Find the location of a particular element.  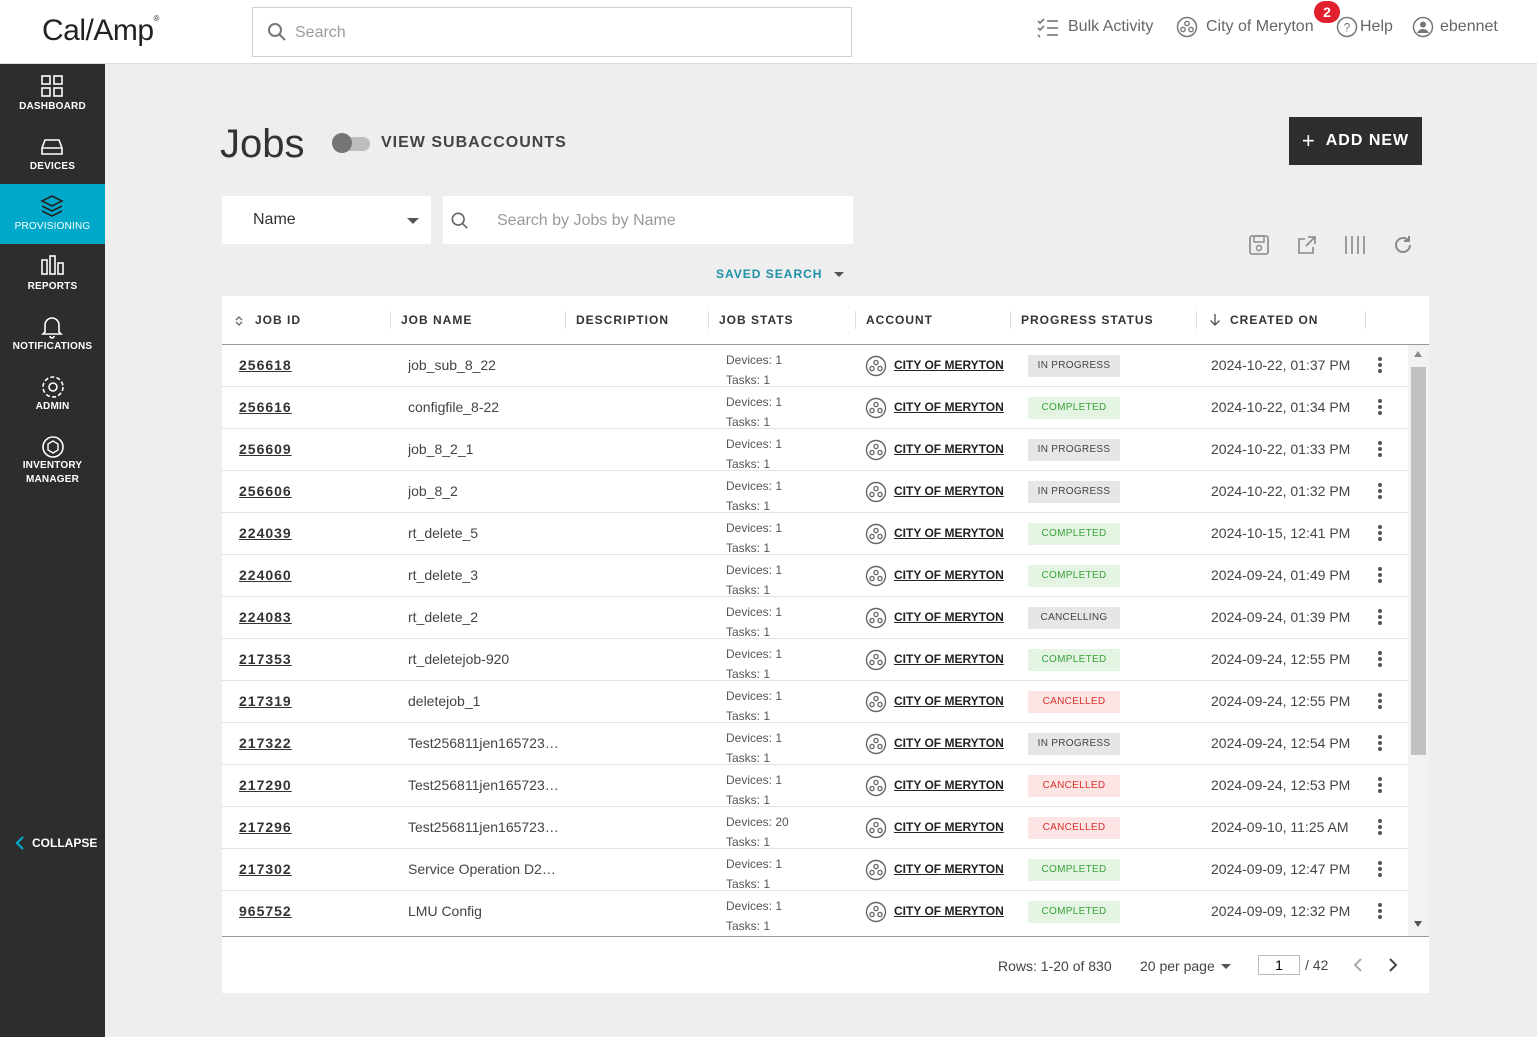

calamp-logo: Cal/Amp® is located at coordinates (100, 30).